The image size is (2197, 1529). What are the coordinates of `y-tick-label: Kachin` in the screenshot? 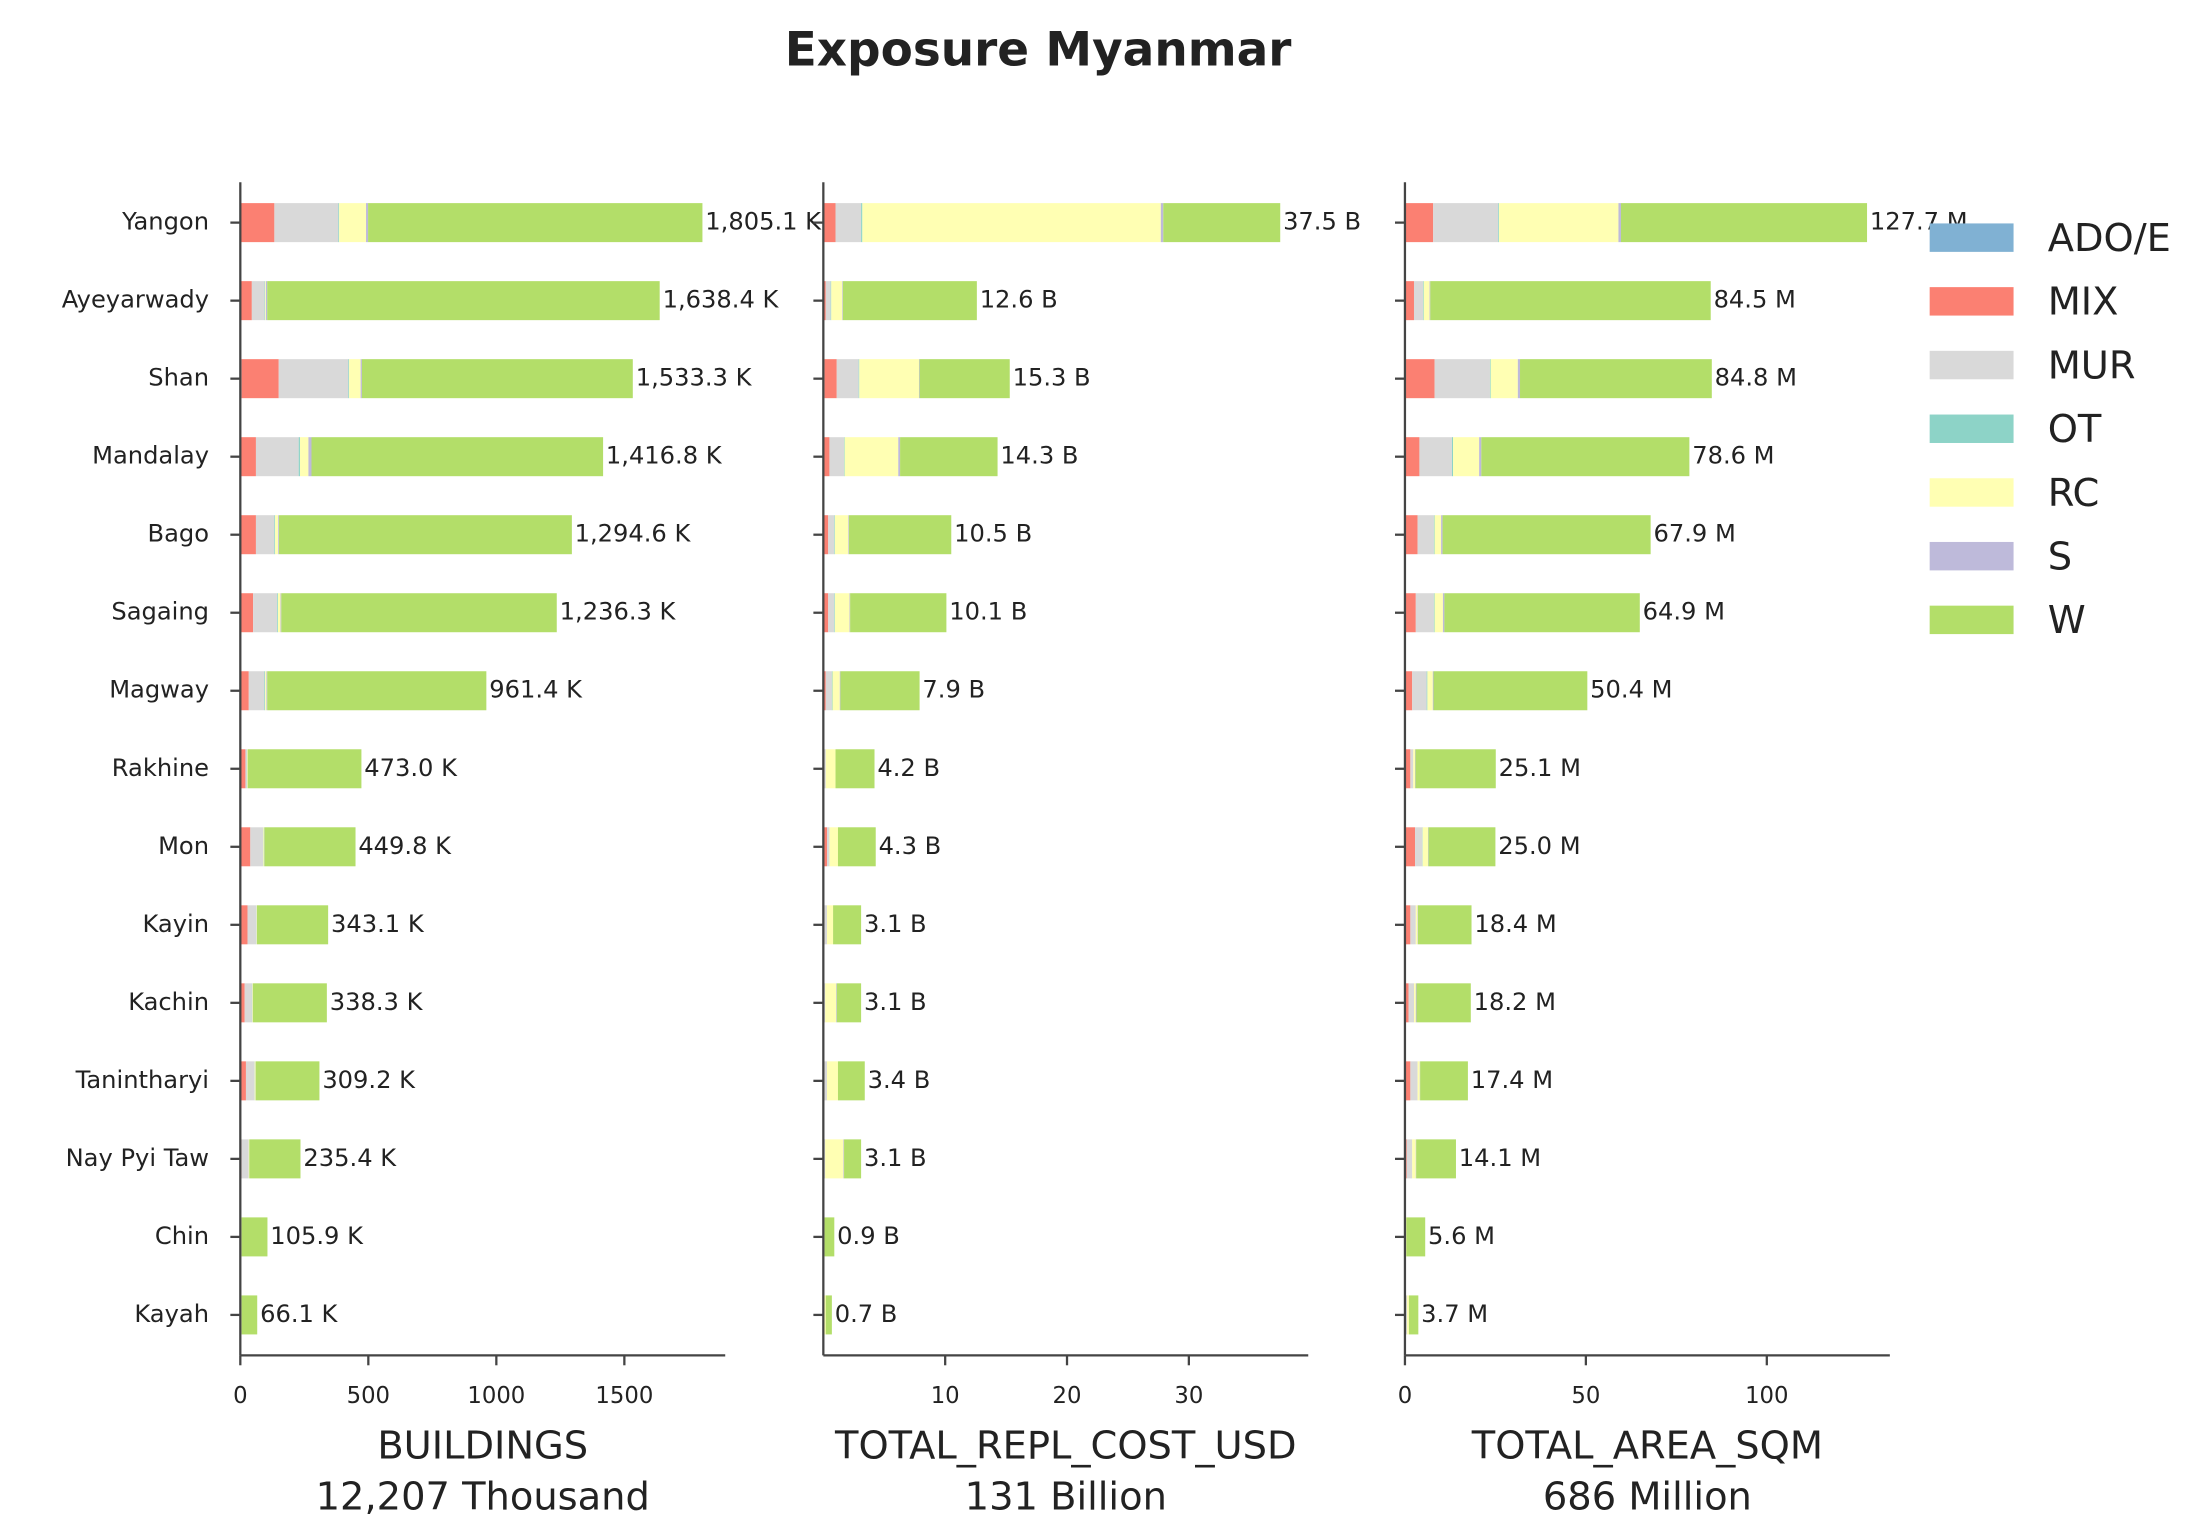 It's located at (168, 1002).